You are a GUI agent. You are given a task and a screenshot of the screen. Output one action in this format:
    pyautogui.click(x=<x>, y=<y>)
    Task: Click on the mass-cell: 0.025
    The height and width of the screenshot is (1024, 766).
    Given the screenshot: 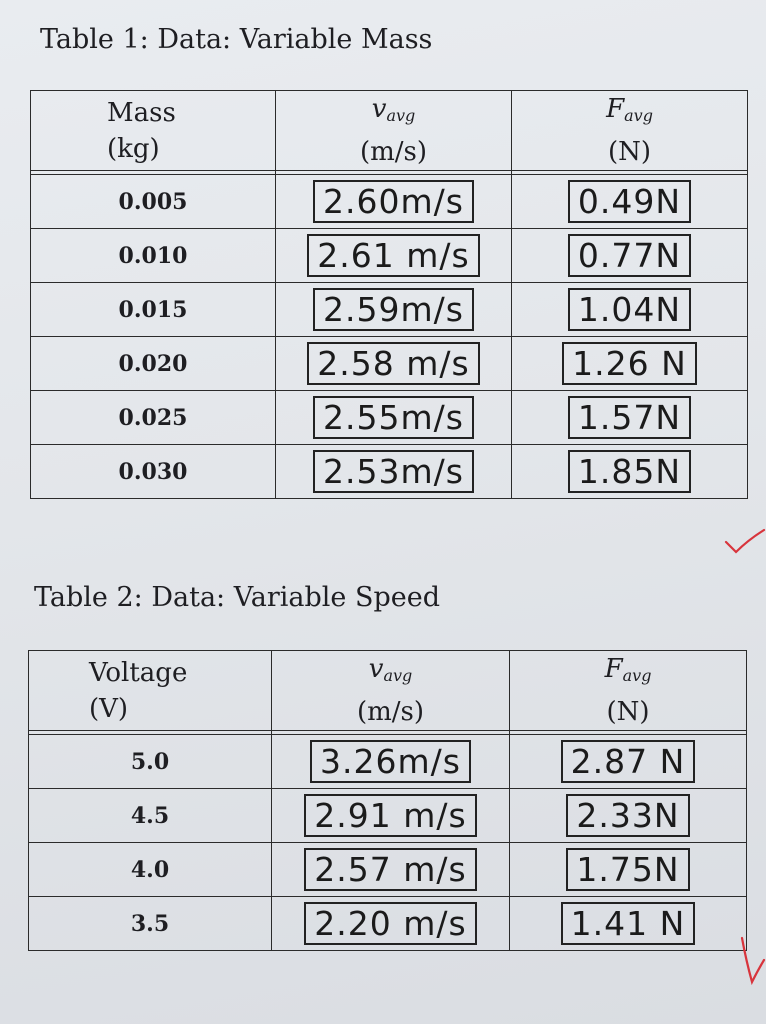 What is the action you would take?
    pyautogui.click(x=153, y=417)
    